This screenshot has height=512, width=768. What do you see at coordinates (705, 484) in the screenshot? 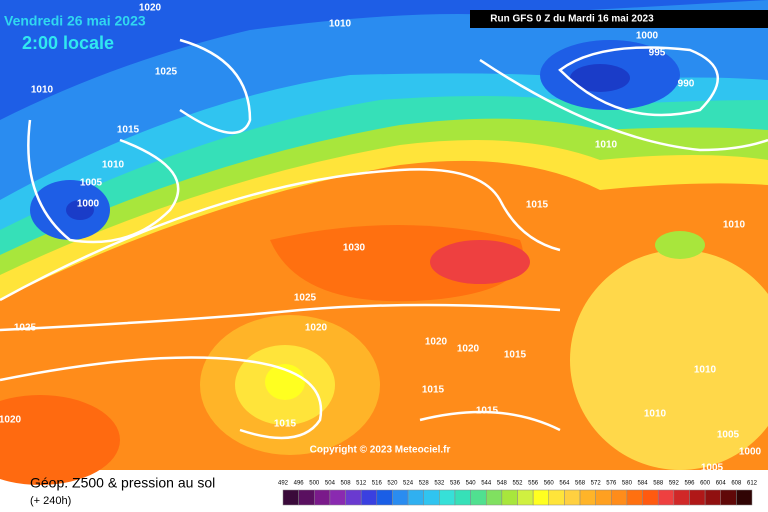
I see `scale-label: 600` at bounding box center [705, 484].